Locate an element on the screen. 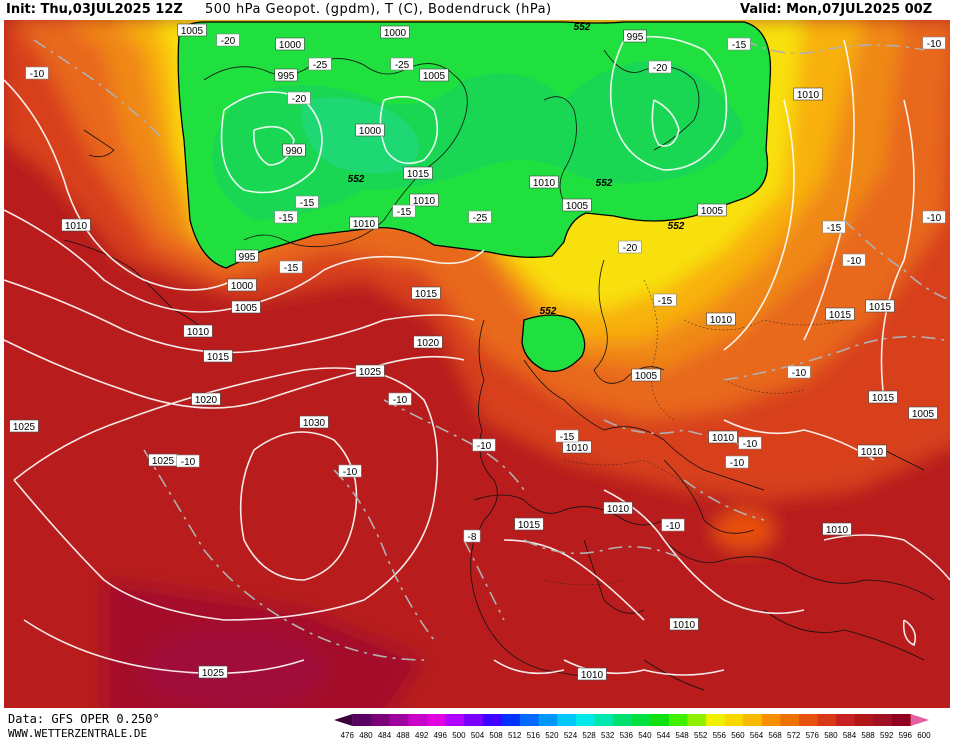  pressure-label: 995 is located at coordinates (635, 36).